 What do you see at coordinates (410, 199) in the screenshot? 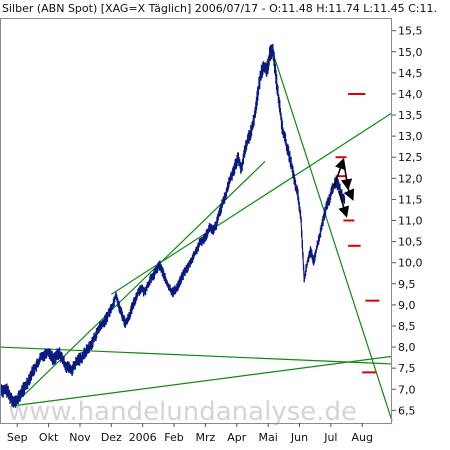
I see `y-tick-label-10: 11,5` at bounding box center [410, 199].